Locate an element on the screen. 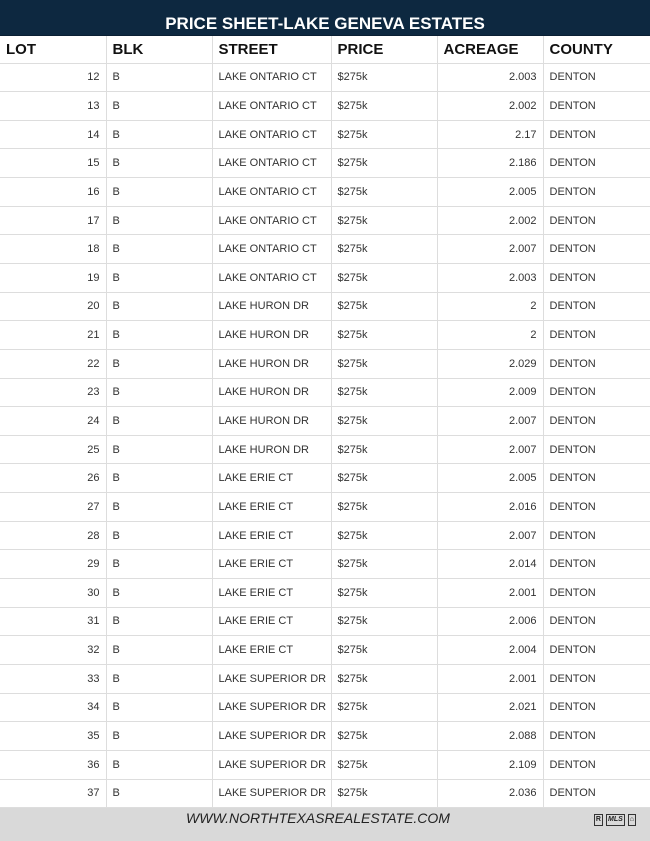  cell-lot: 37 is located at coordinates (53, 794).